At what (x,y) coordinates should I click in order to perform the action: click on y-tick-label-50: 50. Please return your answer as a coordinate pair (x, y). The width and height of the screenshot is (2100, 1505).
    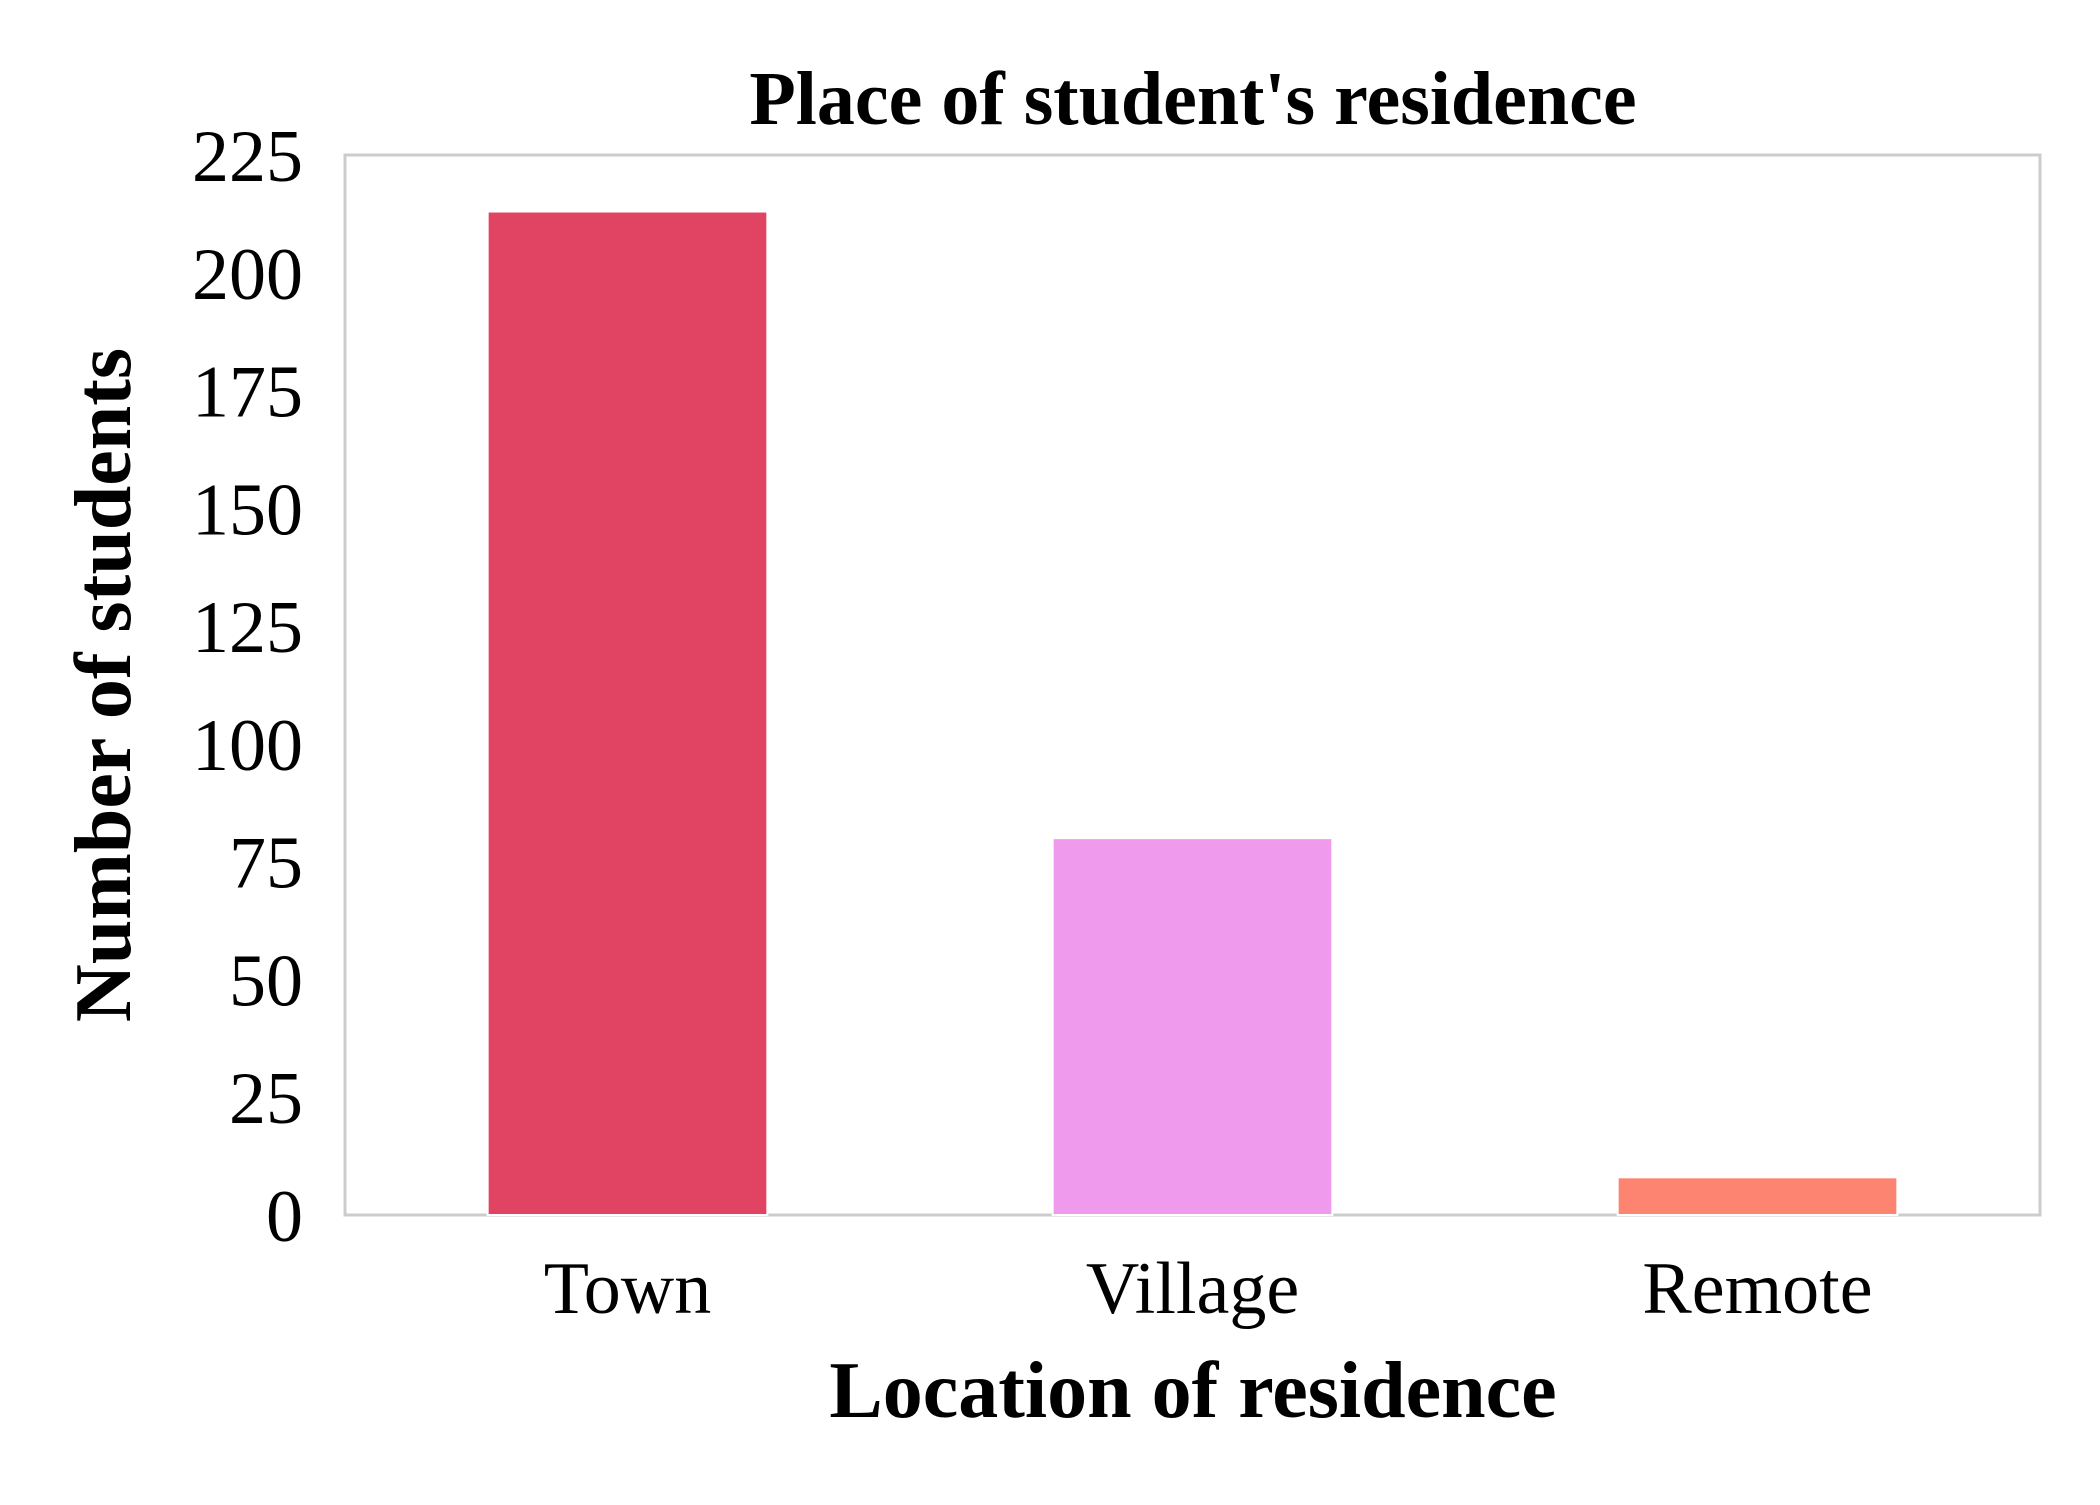
    Looking at the image, I should click on (266, 981).